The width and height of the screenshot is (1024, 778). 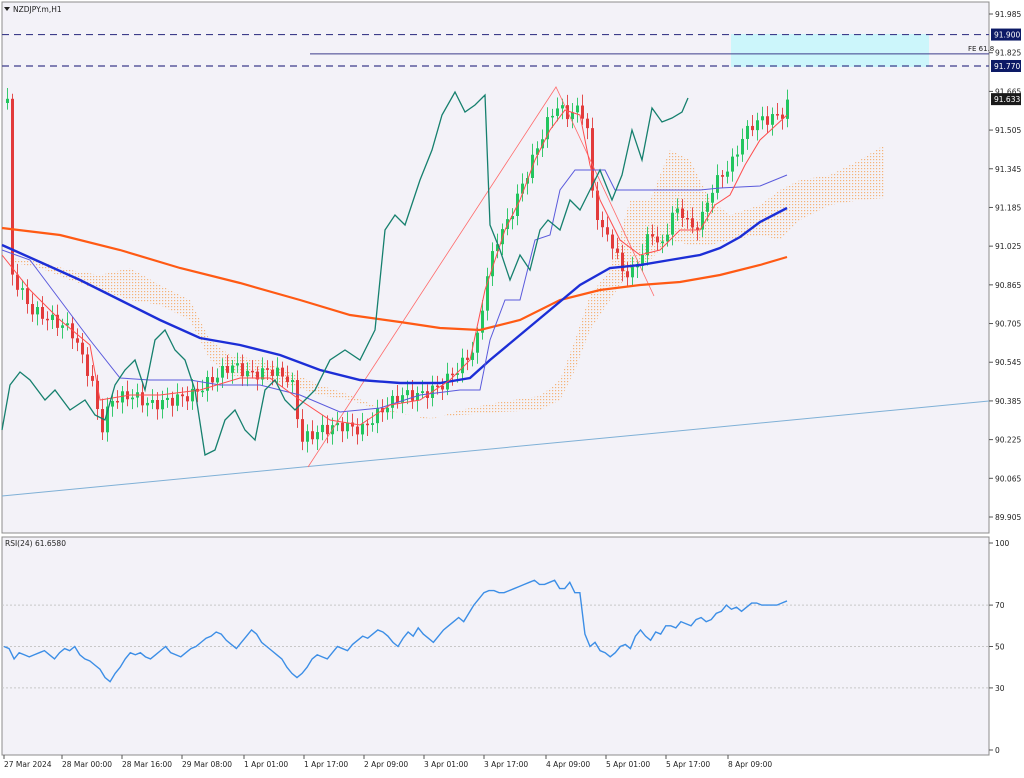 What do you see at coordinates (326, 764) in the screenshot?
I see `x-tick-label: 1 Apr 17:00` at bounding box center [326, 764].